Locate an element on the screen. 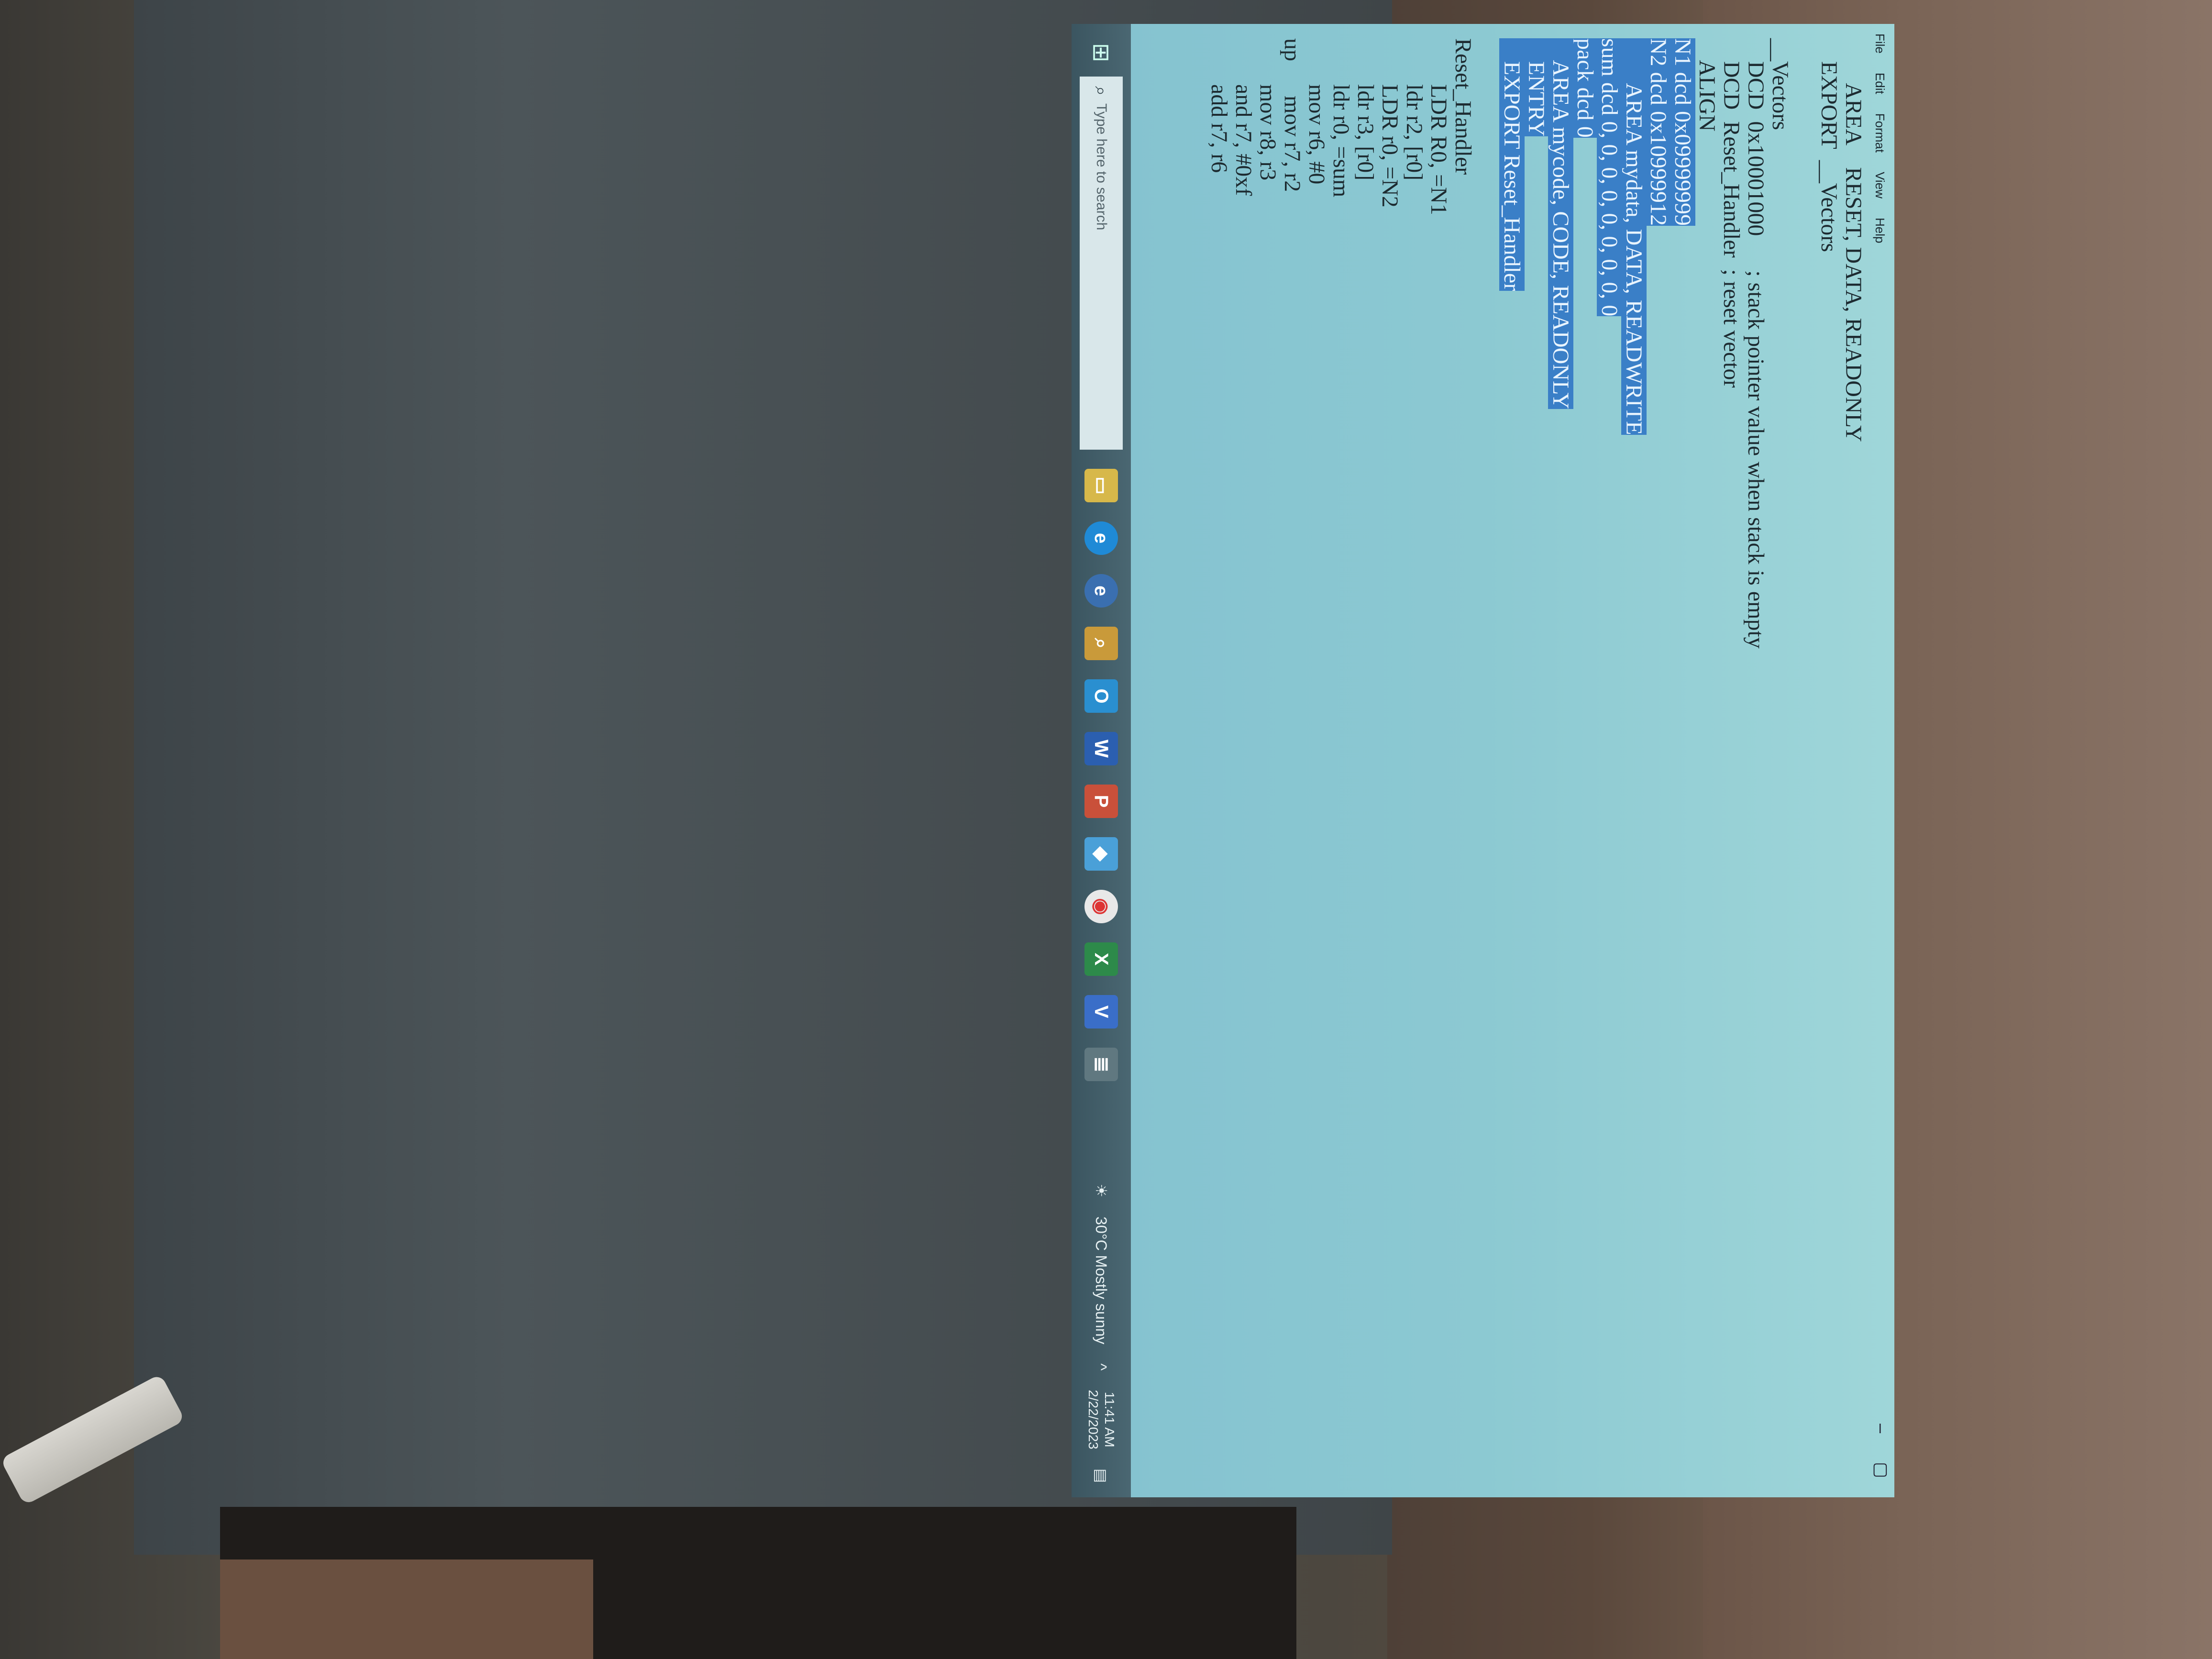 The height and width of the screenshot is (1659, 2212). search-placeholder: Type here to search is located at coordinates (1101, 167).